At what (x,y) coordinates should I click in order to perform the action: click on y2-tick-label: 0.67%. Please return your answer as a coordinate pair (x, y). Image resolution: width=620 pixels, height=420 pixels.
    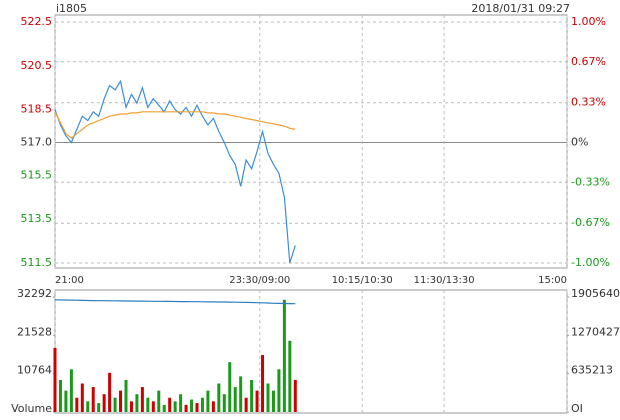
    Looking at the image, I should click on (588, 61).